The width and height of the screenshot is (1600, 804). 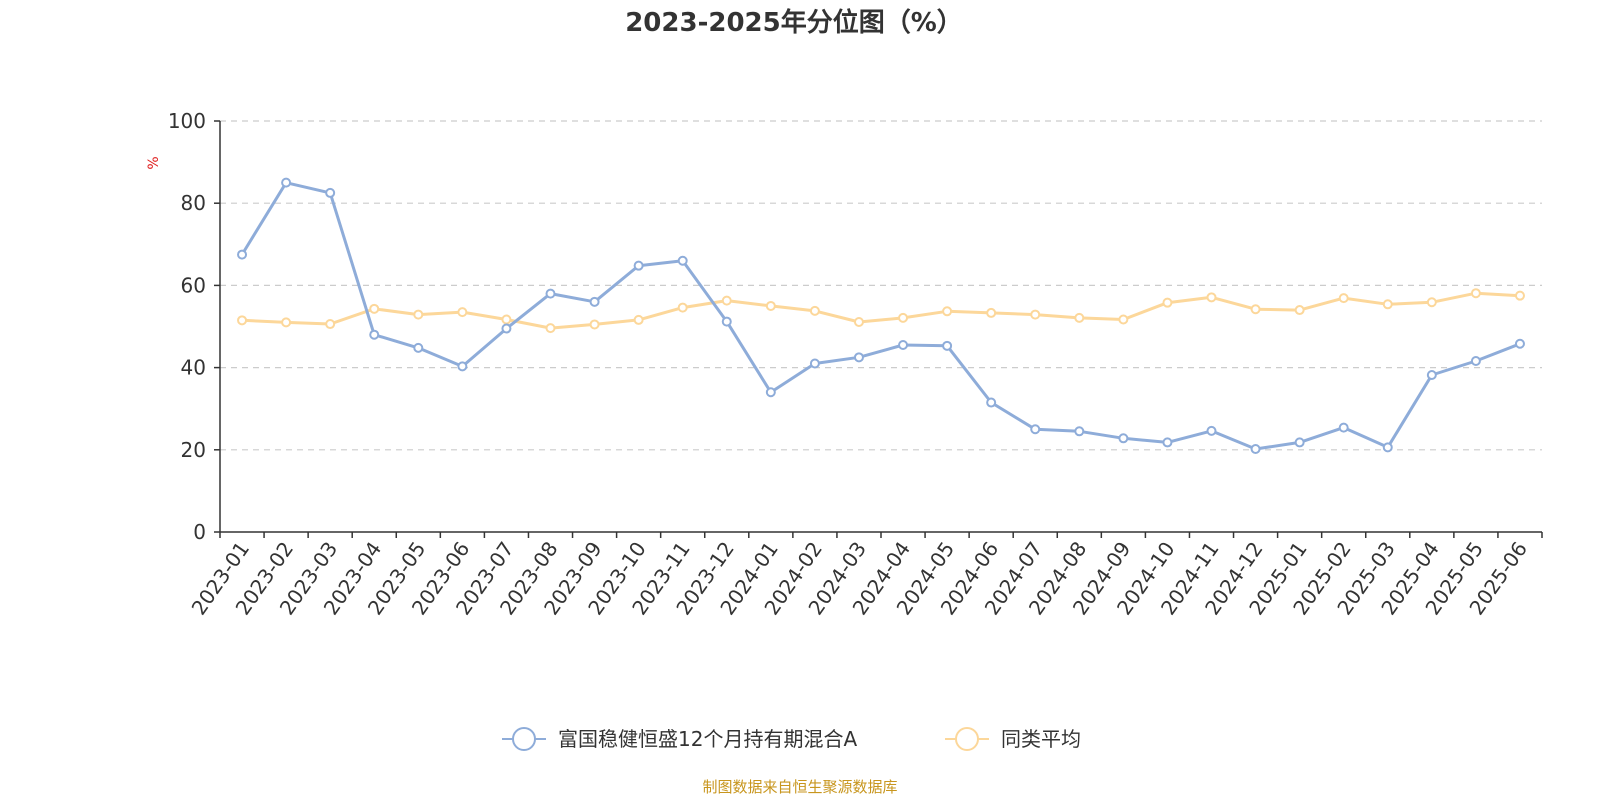 I want to click on y-tick-label-20: 20, so click(x=193, y=450).